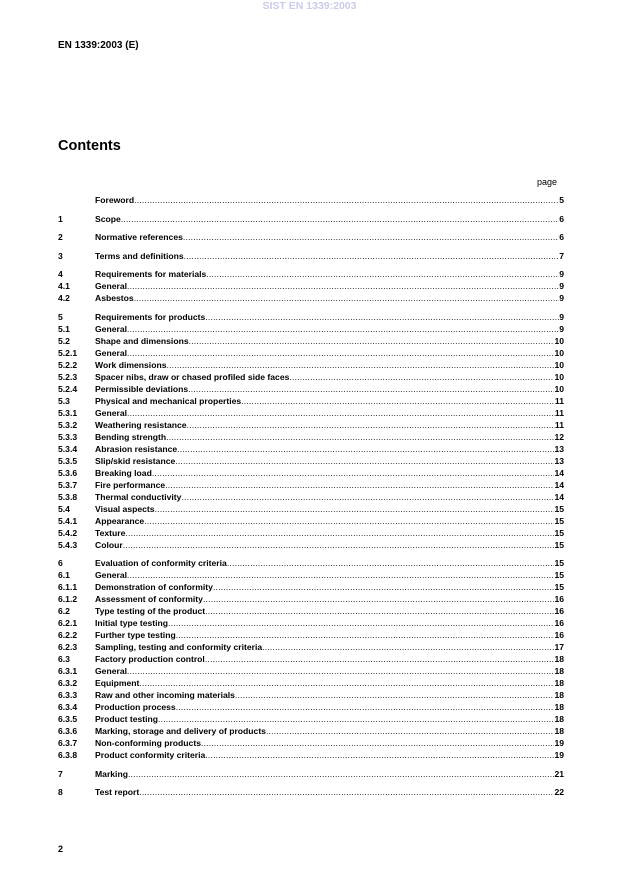 This screenshot has height=877, width=619. I want to click on toc-entry-page: 6, so click(561, 218).